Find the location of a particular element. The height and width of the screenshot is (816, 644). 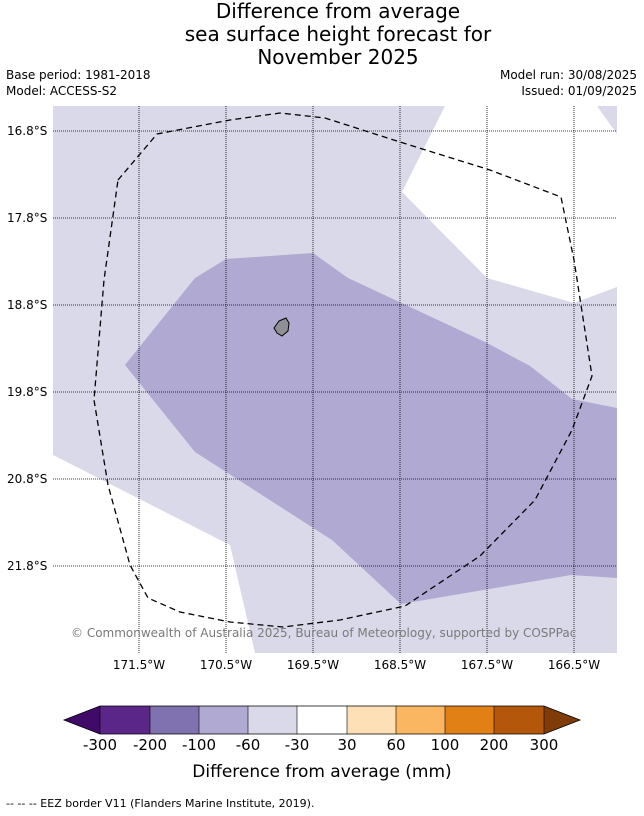

colorbar is located at coordinates (322, 720).